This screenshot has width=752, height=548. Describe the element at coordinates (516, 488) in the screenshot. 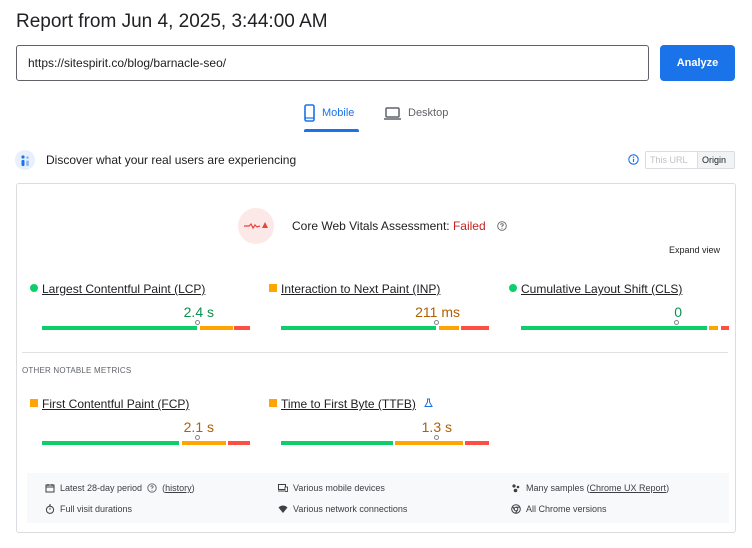

I see `samples-icon` at that location.